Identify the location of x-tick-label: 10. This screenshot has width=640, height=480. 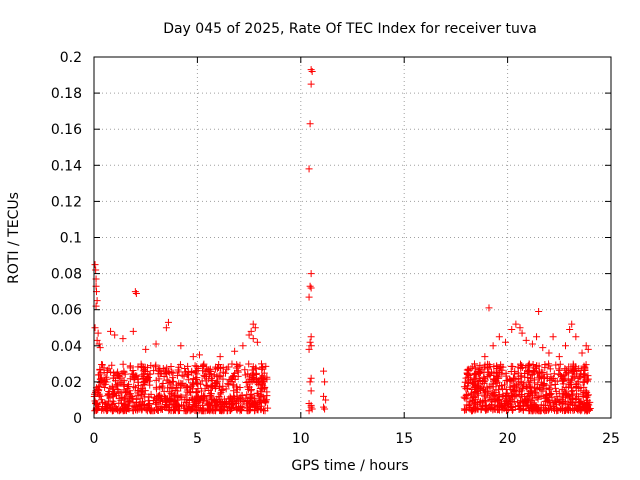
(301, 439).